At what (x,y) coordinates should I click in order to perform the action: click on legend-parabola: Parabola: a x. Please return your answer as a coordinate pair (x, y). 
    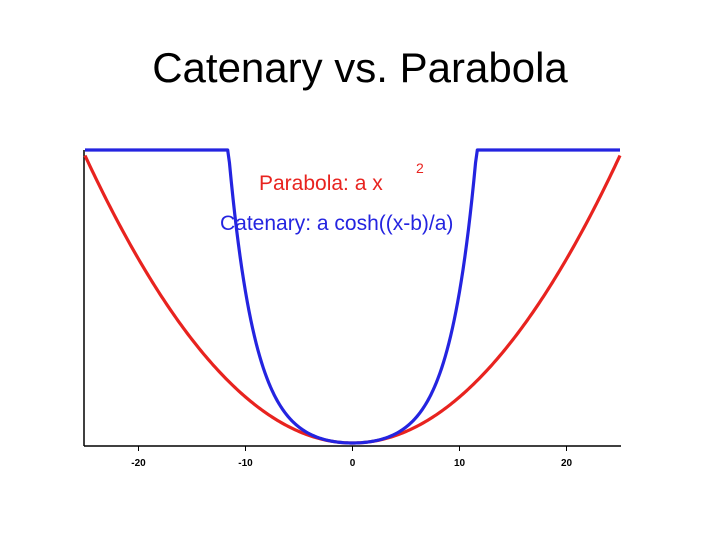
    Looking at the image, I should click on (321, 183).